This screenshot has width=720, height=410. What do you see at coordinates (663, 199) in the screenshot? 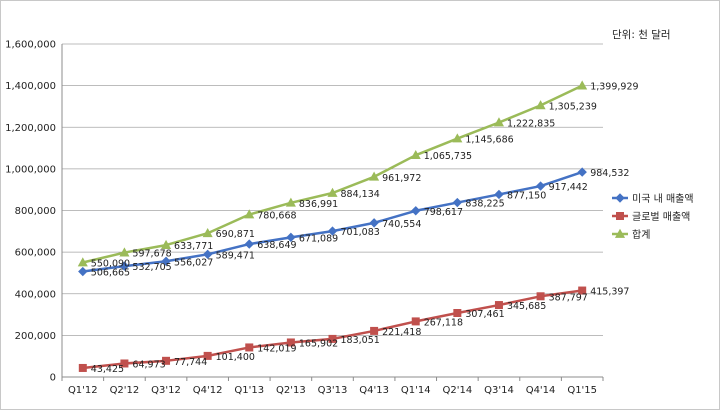
I see `legend-label-us-sales: 미국 내 매출액` at bounding box center [663, 199].